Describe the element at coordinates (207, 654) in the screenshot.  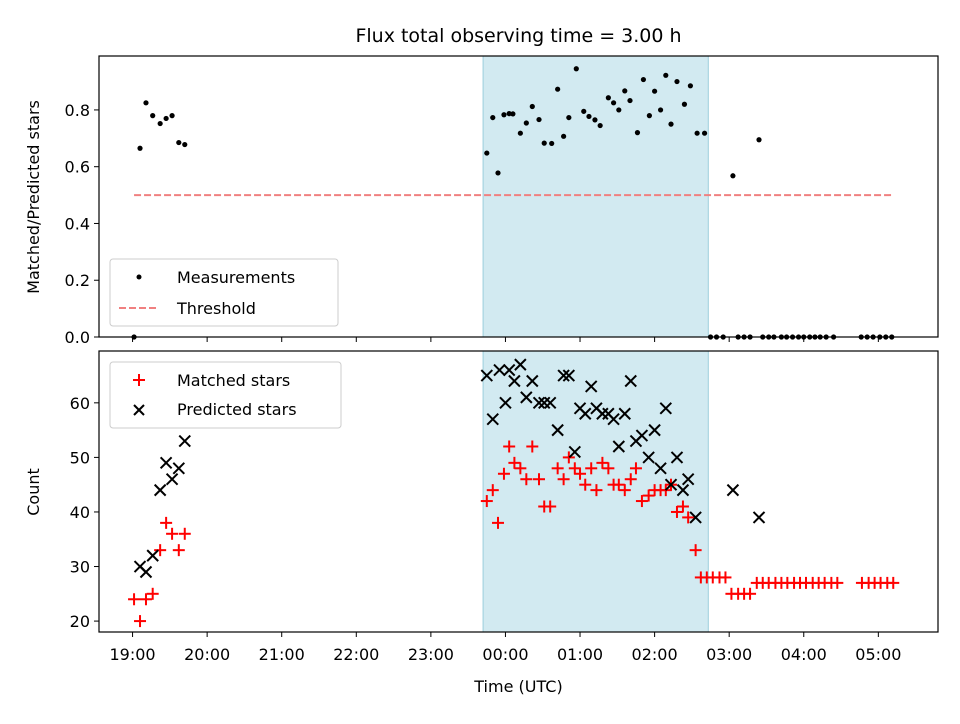
I see `bottom-x-tick-label: 20:00` at that location.